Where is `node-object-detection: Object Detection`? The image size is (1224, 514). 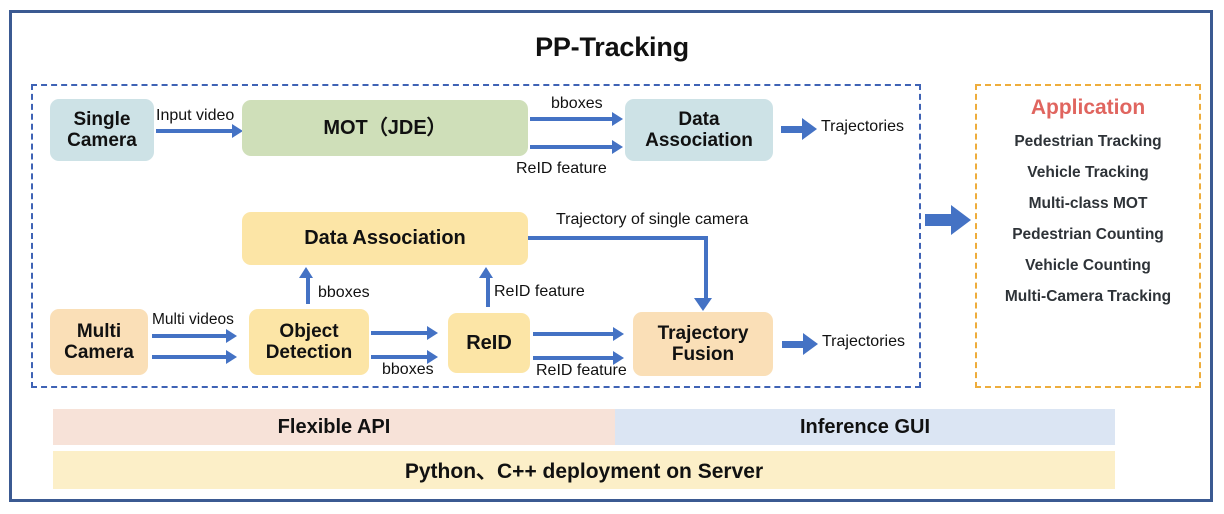
node-object-detection: Object Detection is located at coordinates (309, 342).